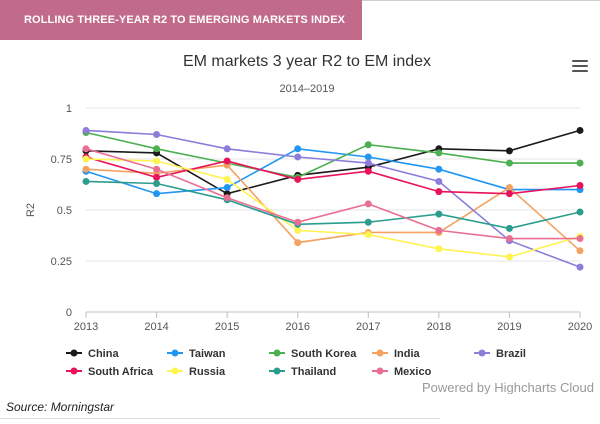  Describe the element at coordinates (407, 354) in the screenshot. I see `legend-label: India` at that location.